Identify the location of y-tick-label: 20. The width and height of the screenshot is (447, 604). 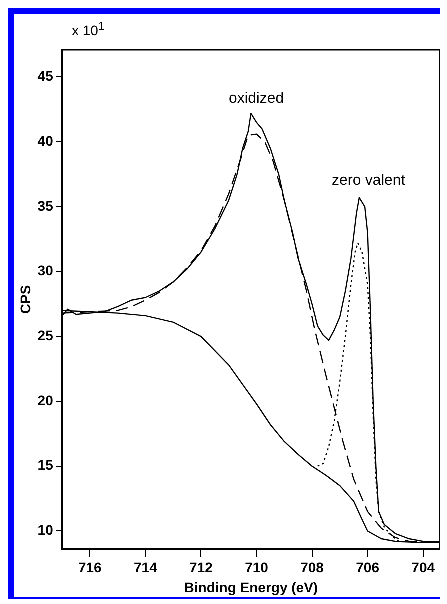
(46, 400).